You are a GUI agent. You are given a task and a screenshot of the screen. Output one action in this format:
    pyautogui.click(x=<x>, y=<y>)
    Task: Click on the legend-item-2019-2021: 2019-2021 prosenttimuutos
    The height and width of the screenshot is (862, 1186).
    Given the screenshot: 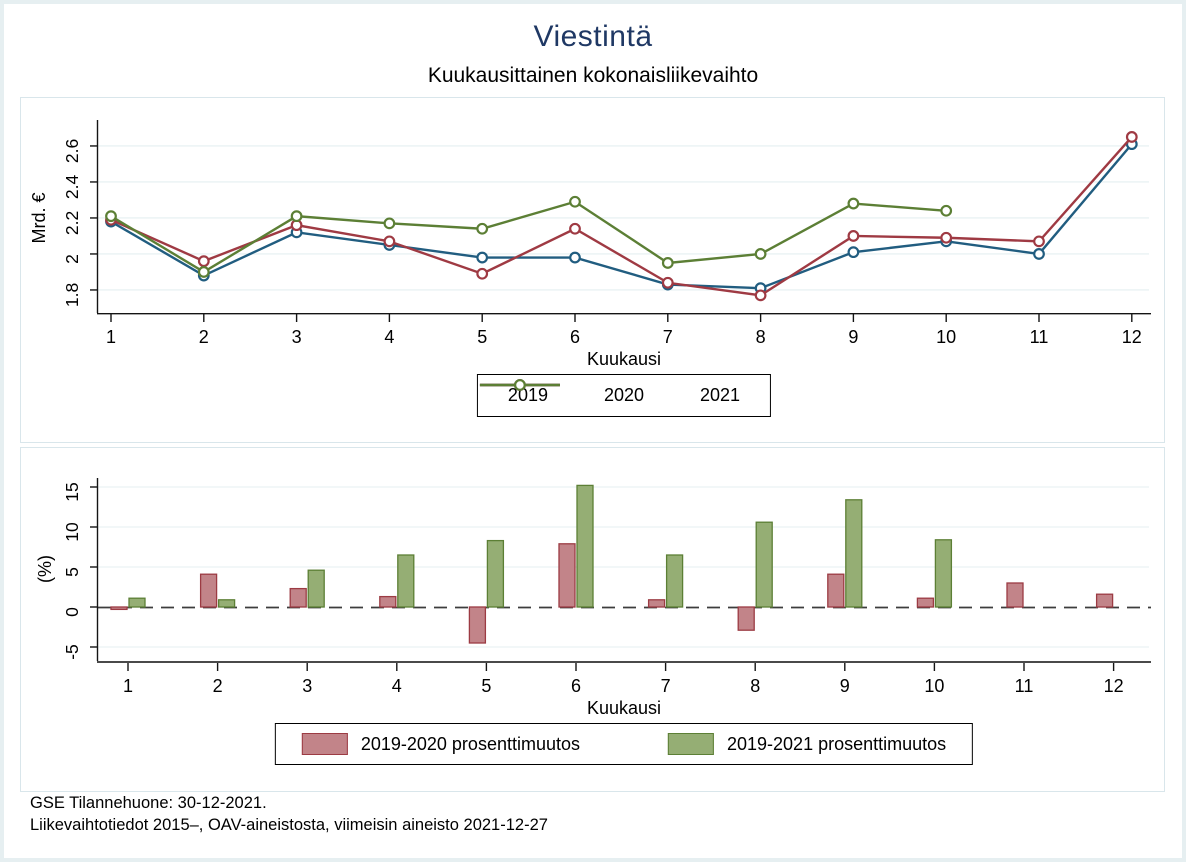 What is the action you would take?
    pyautogui.click(x=807, y=744)
    